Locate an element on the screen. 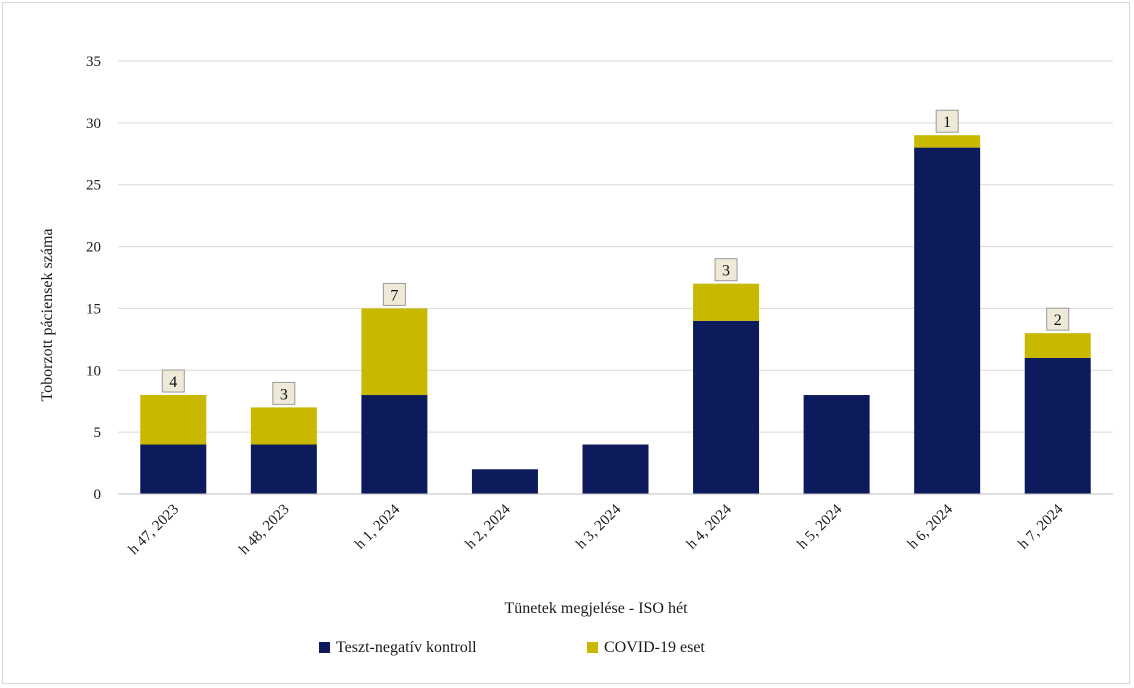 The height and width of the screenshot is (688, 1134). y-tick-label: 10 is located at coordinates (93, 371).